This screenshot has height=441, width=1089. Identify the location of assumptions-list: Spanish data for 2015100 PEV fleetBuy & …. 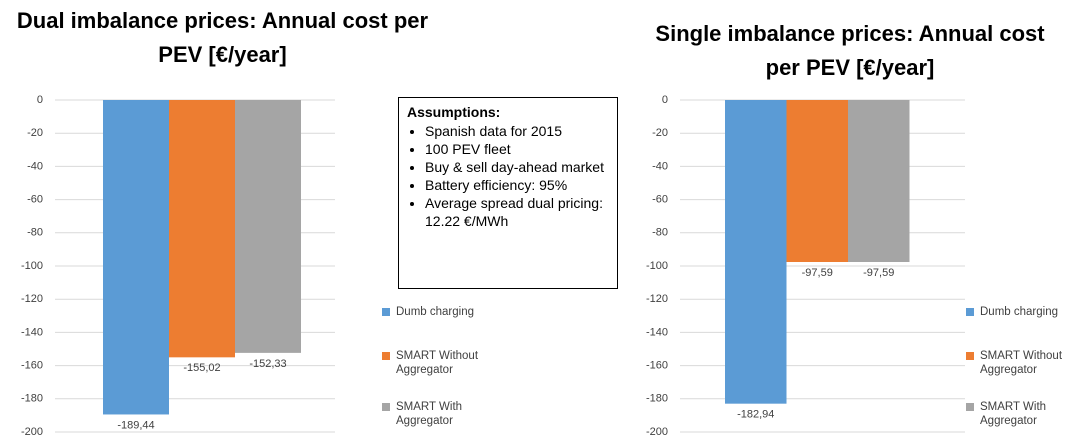
(508, 176).